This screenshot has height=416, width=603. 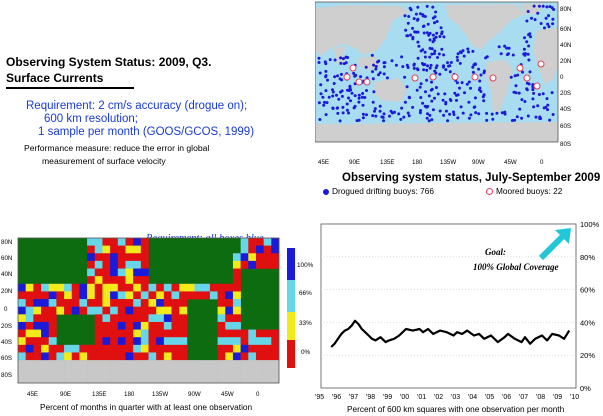 What do you see at coordinates (485, 27) in the screenshot?
I see `land-north-america` at bounding box center [485, 27].